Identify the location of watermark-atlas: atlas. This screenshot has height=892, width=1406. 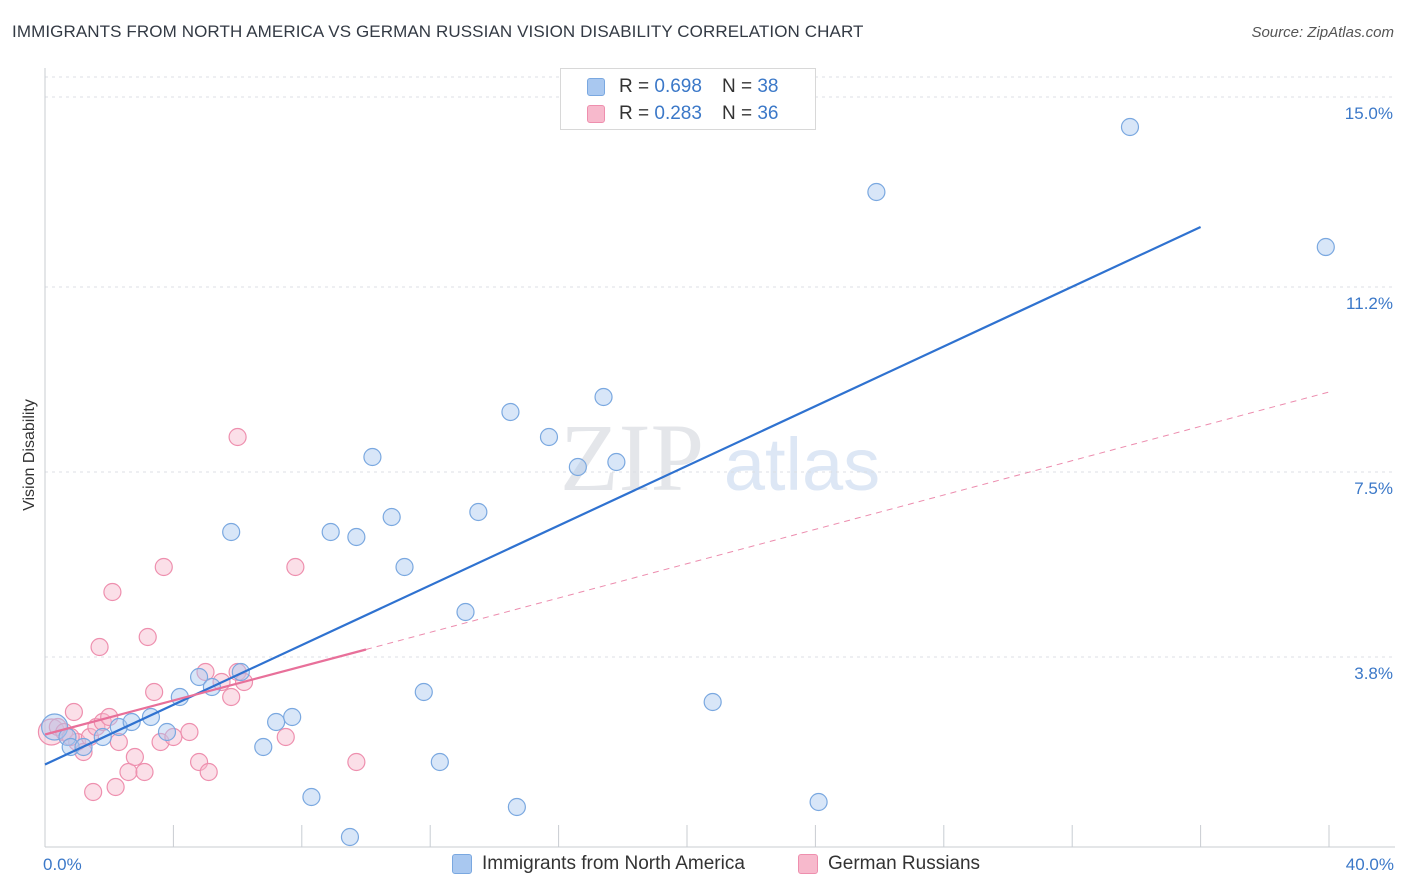
(802, 464).